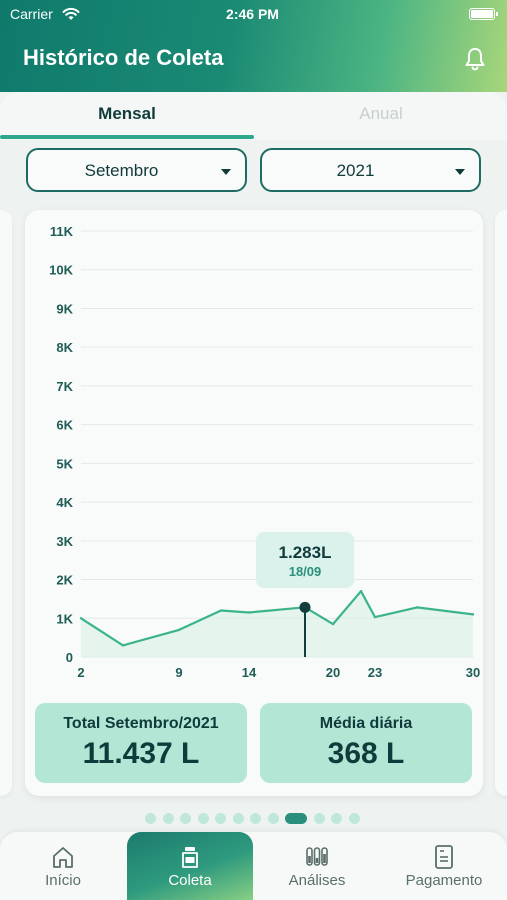 The height and width of the screenshot is (900, 507). What do you see at coordinates (64, 386) in the screenshot?
I see `y-tick-label: 7K` at bounding box center [64, 386].